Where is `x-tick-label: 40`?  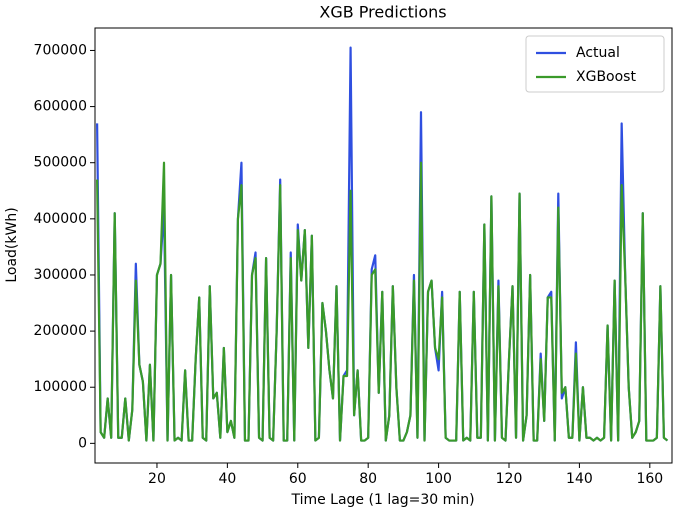
x-tick-label: 40 is located at coordinates (227, 479).